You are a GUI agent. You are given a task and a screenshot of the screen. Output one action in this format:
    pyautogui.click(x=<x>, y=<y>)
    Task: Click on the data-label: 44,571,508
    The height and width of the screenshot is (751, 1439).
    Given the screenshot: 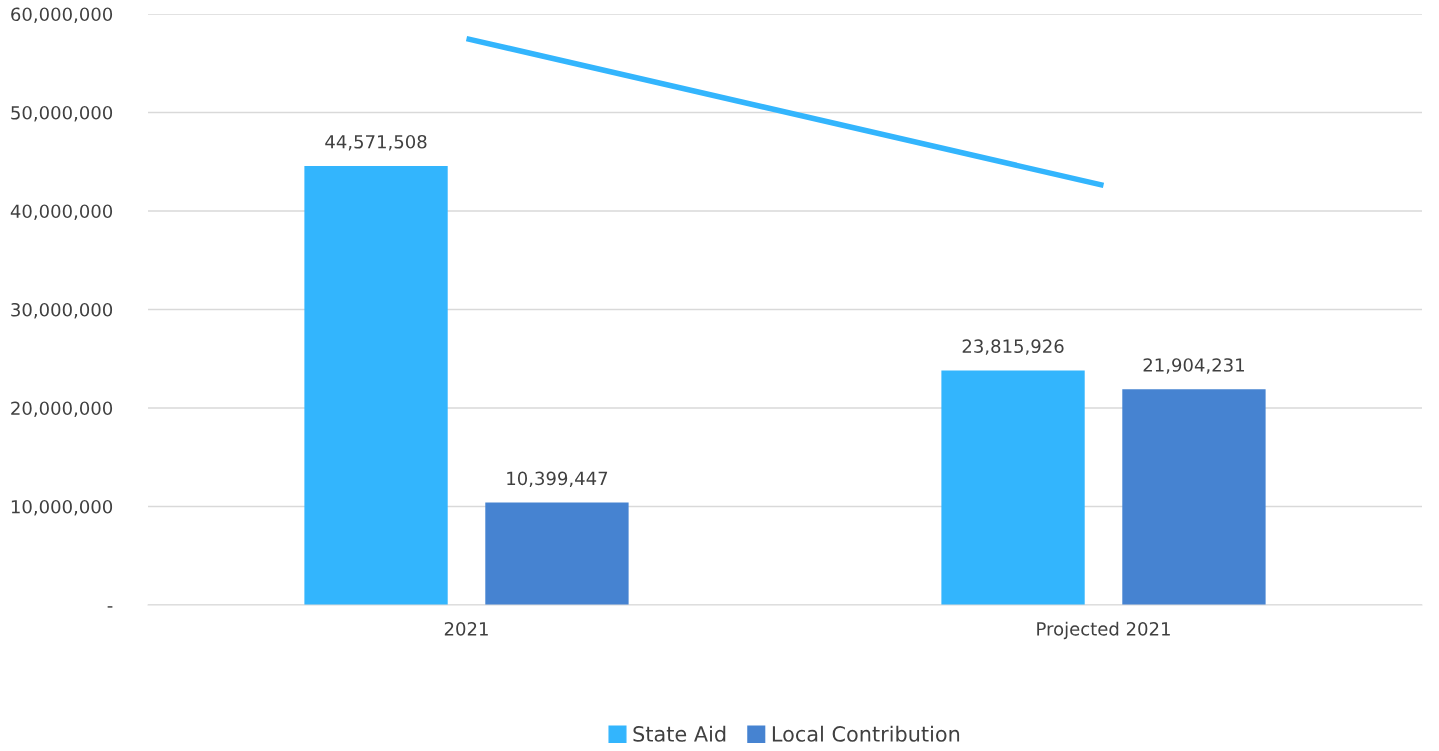 What is the action you would take?
    pyautogui.click(x=376, y=142)
    